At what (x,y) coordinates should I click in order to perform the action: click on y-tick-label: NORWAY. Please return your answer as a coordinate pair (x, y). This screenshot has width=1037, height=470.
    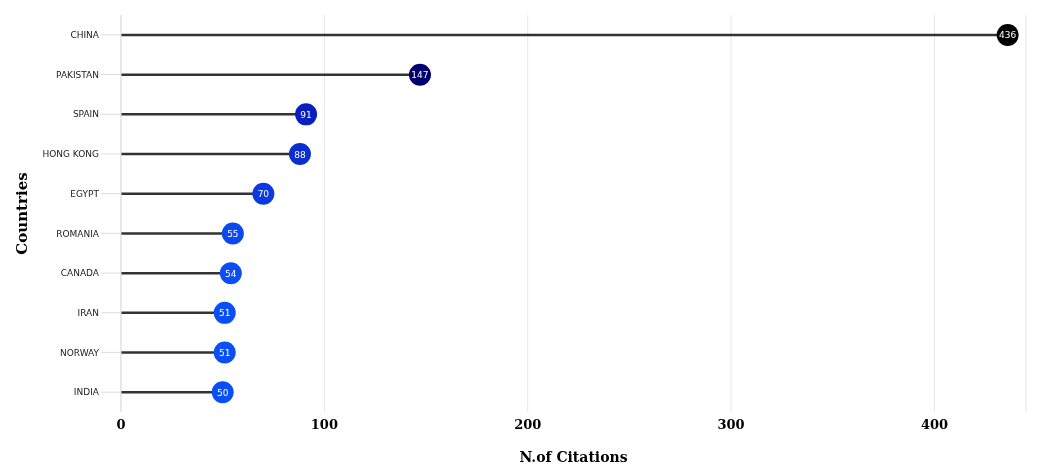
    Looking at the image, I should click on (79, 352).